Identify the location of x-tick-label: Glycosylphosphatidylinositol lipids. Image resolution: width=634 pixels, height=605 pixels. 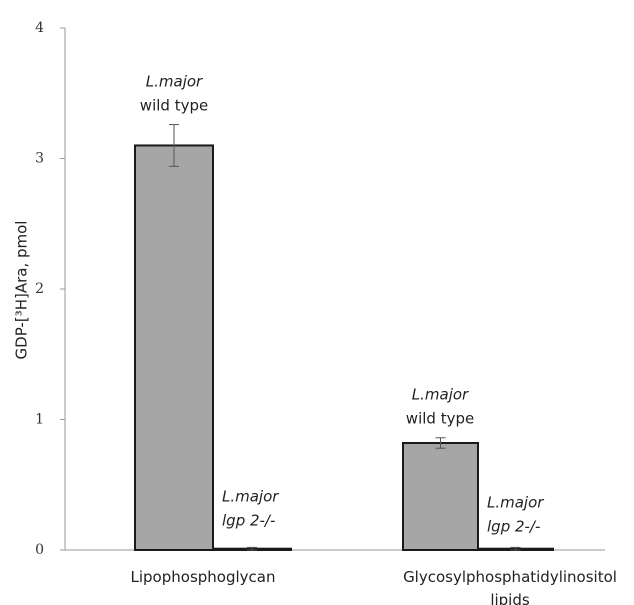
(510, 586).